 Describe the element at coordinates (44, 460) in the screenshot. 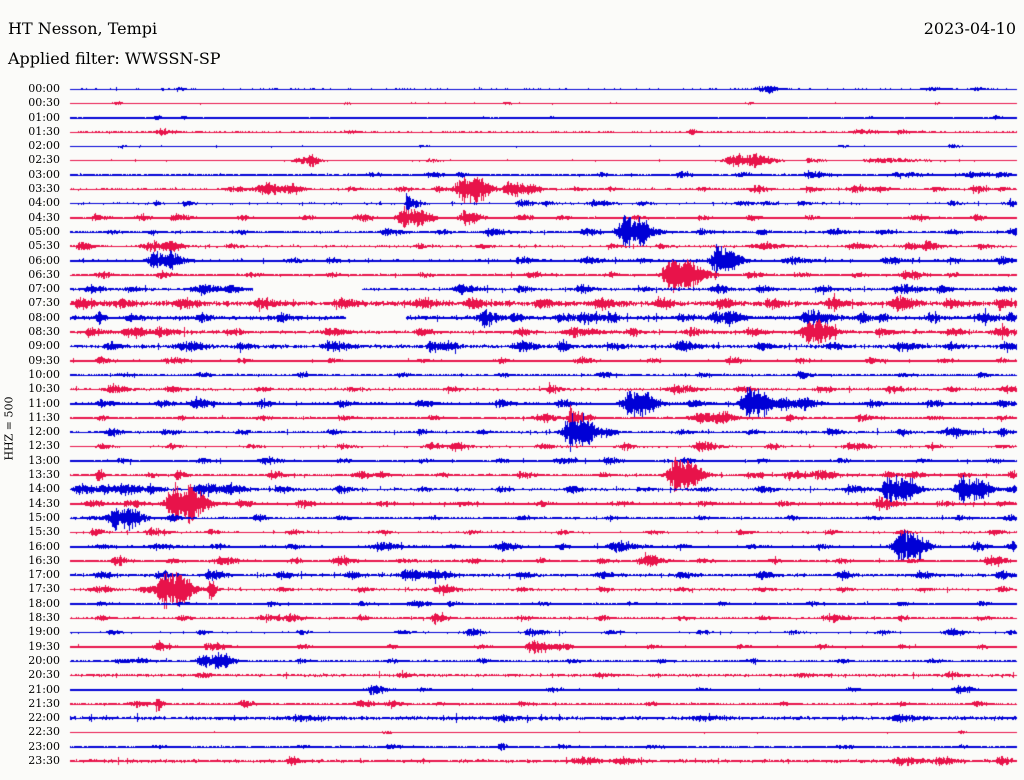

I see `time-label: 13:00` at that location.